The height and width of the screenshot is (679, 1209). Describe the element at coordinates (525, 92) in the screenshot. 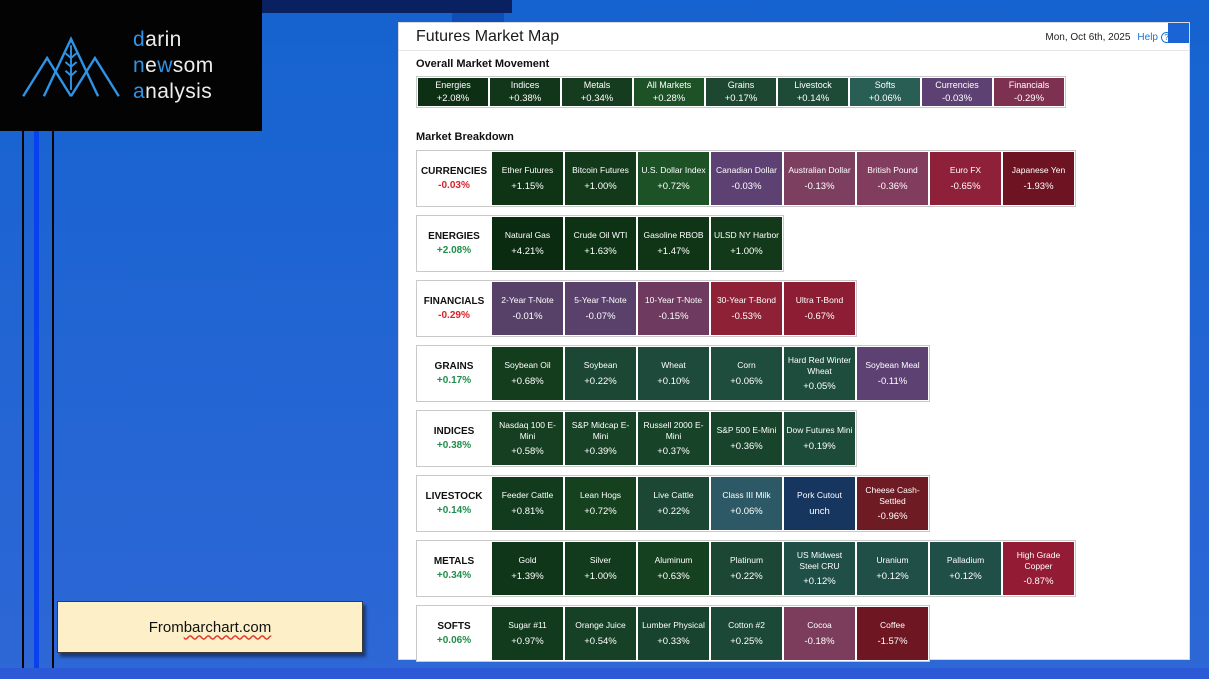

I see `tile-indices: Indices +0.38%` at that location.